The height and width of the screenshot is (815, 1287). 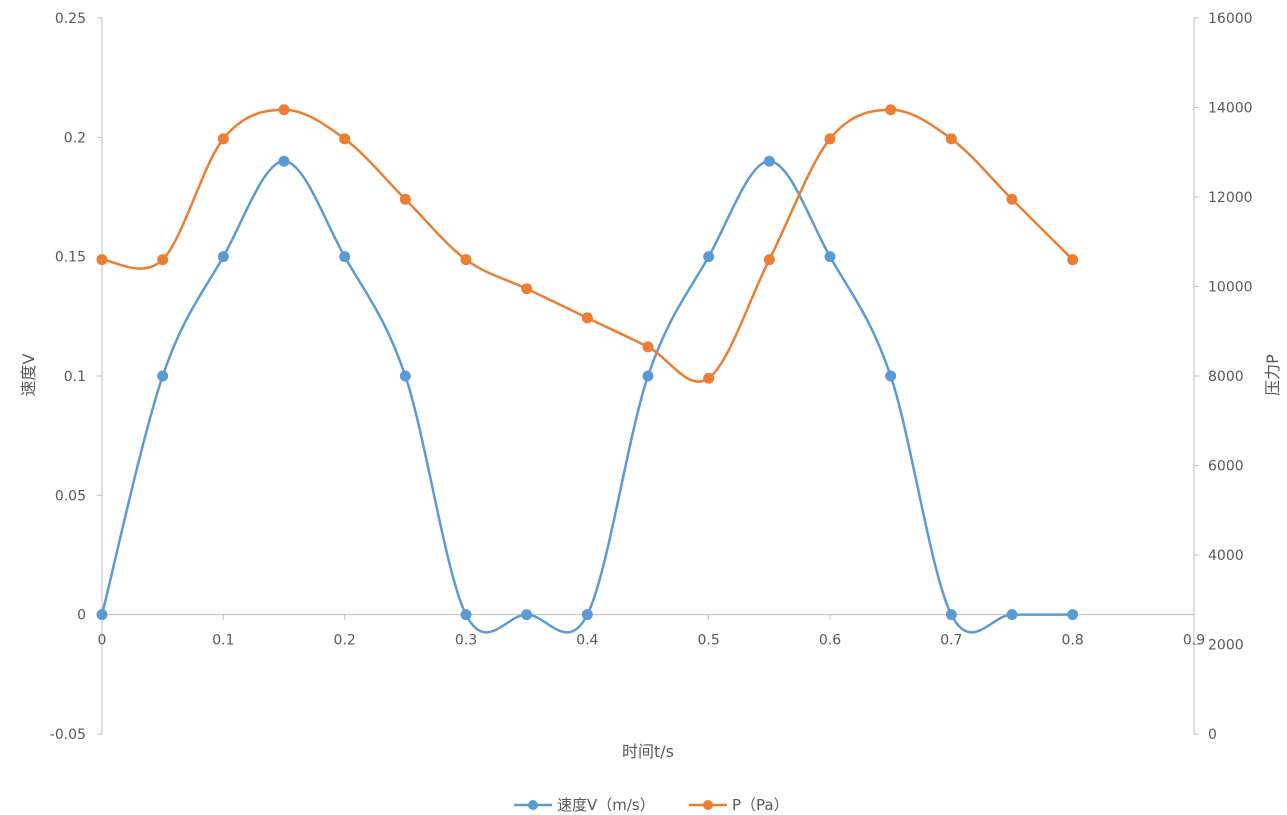 I want to click on y-tick-label: 0.25, so click(x=70, y=19).